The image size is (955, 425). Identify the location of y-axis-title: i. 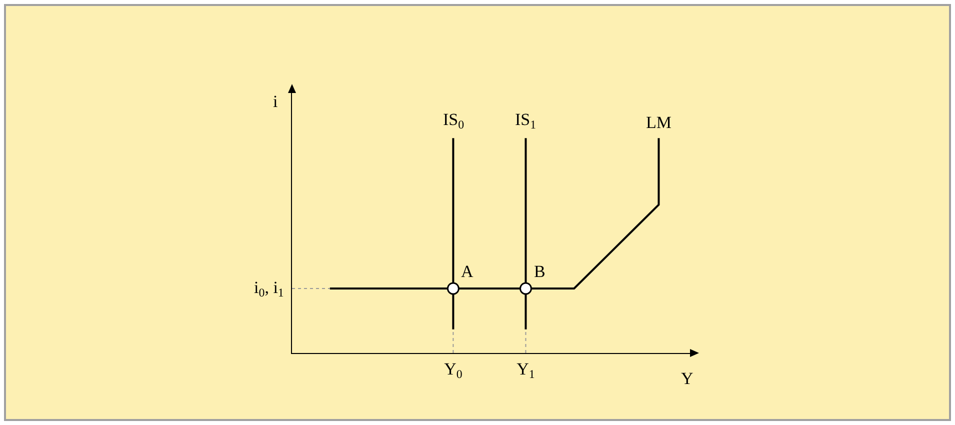
(275, 101).